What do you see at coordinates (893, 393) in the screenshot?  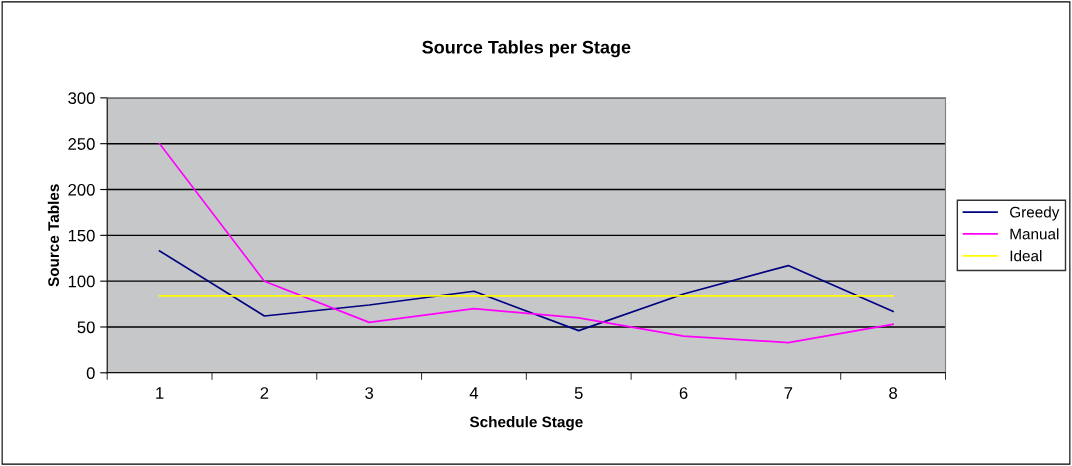 I see `x-tick-label: 8` at bounding box center [893, 393].